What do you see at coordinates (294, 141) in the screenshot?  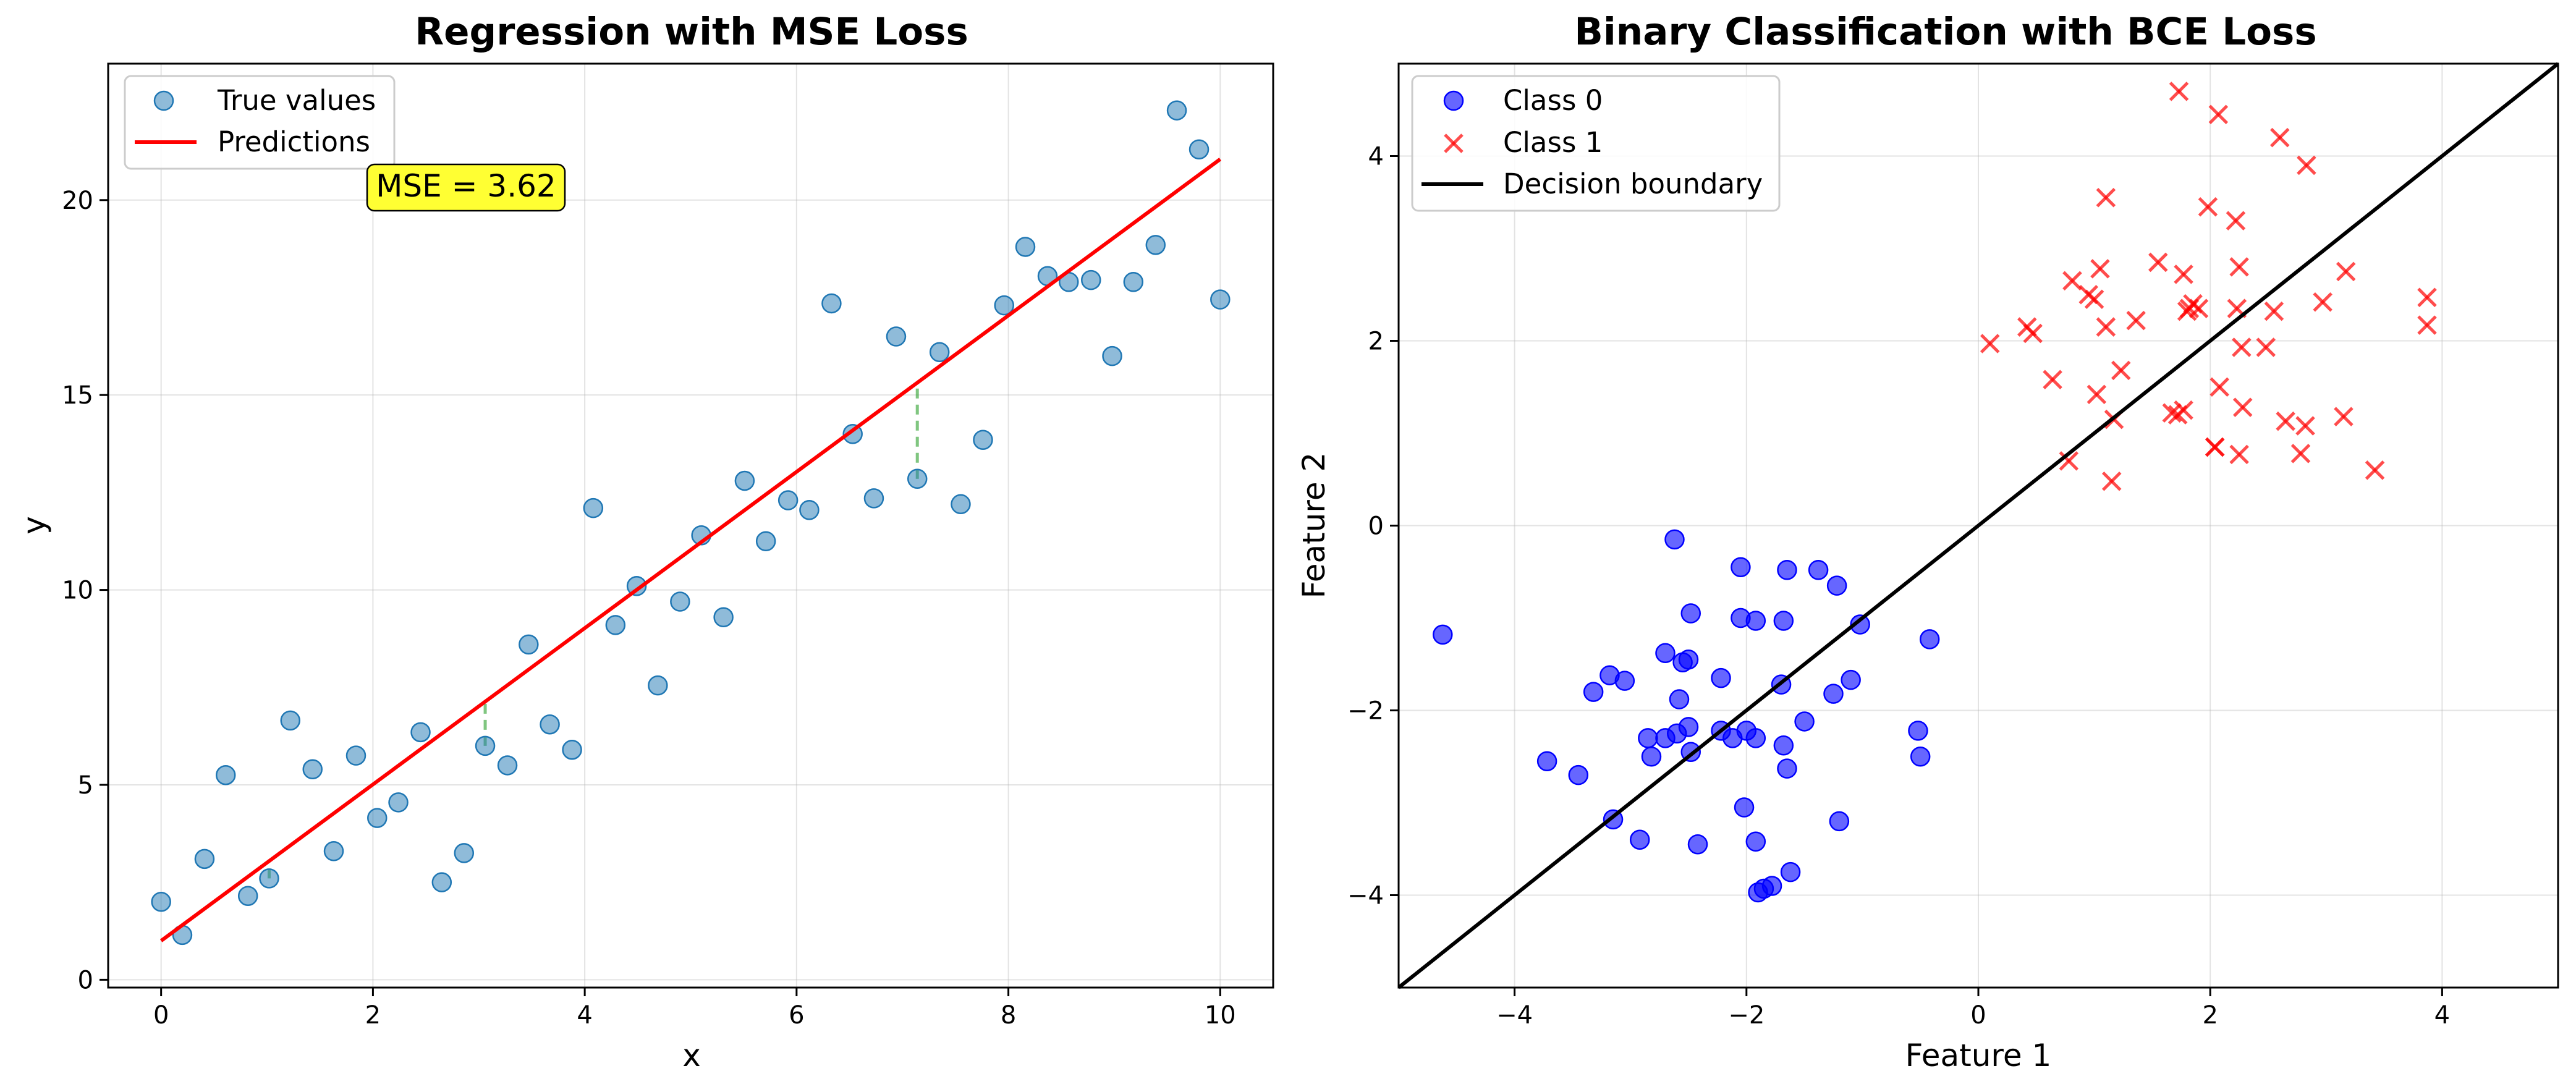 I see `legend-label-predictions: Predictions` at bounding box center [294, 141].